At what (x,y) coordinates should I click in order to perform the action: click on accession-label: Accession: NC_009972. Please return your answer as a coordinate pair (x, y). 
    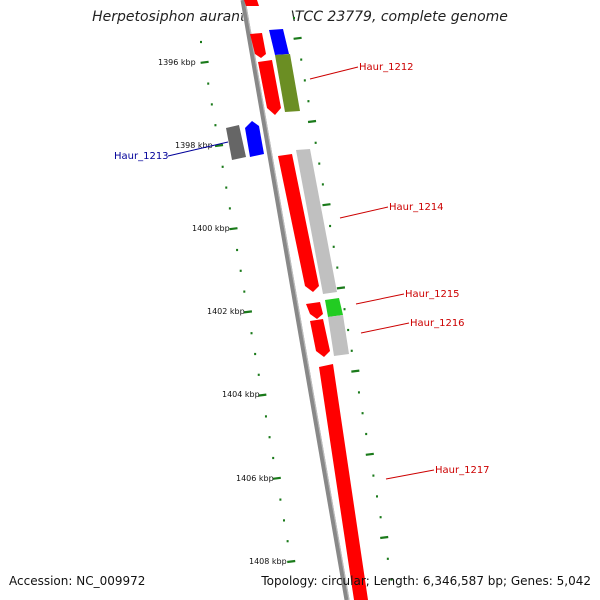
    Looking at the image, I should click on (77, 581).